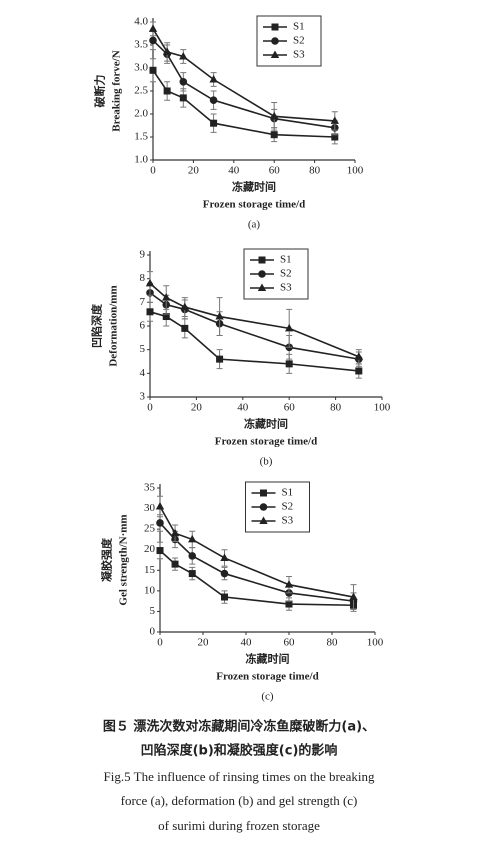 This screenshot has height=852, width=479. Describe the element at coordinates (143, 397) in the screenshot. I see `y-tick-label: 3` at that location.